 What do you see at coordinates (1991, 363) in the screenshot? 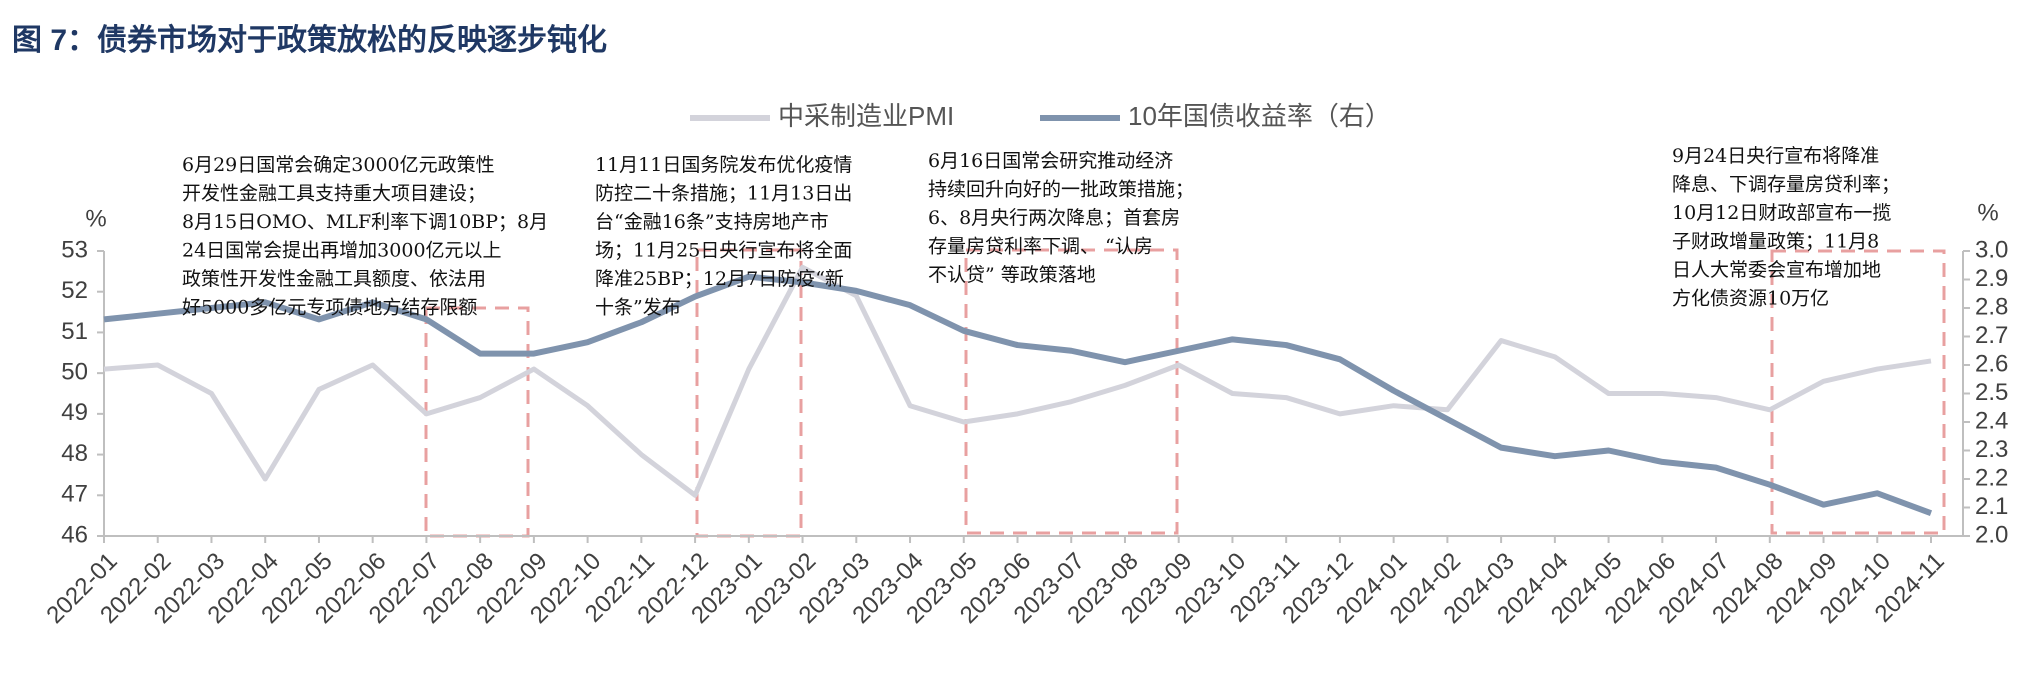
I see `y2-tick-label: 2.6` at bounding box center [1991, 363].